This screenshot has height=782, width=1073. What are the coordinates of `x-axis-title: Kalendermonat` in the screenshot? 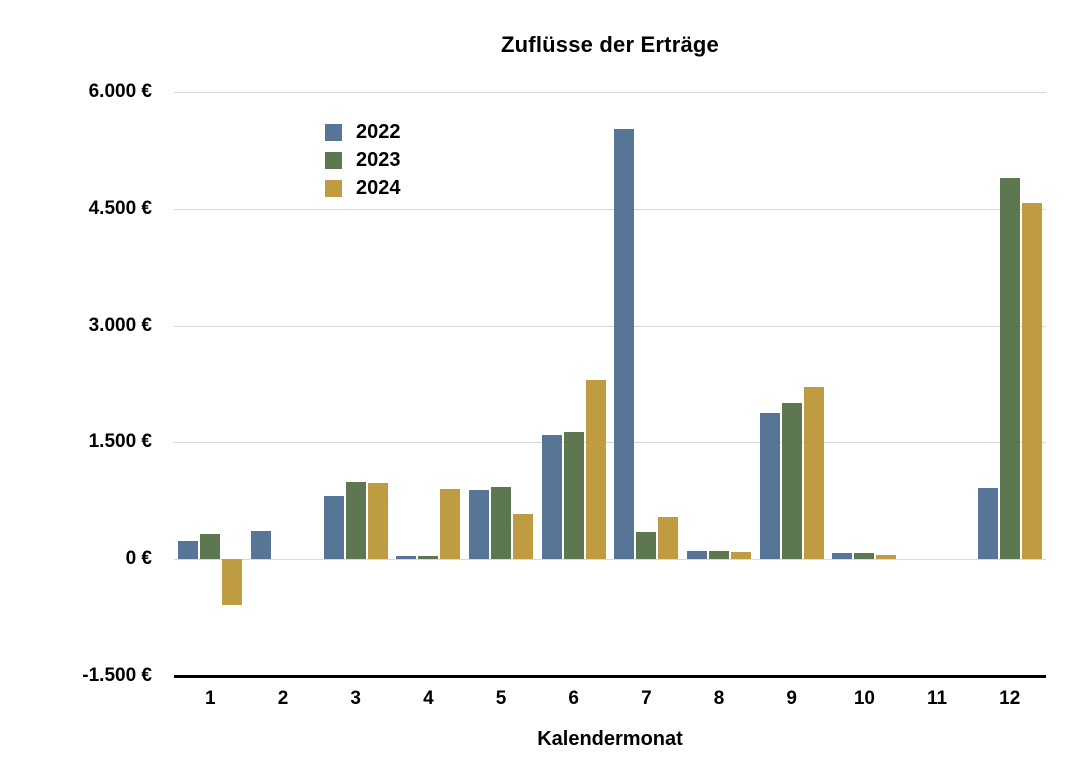 It's located at (610, 739).